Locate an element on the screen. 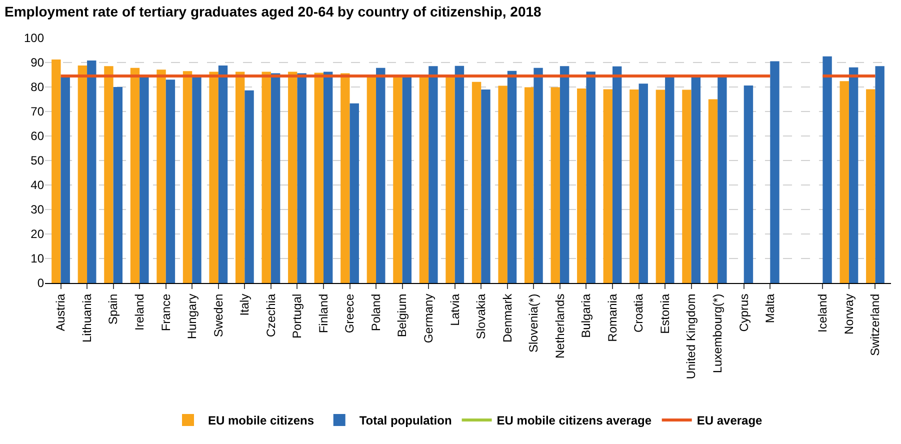  legend-label: EU average is located at coordinates (729, 421).